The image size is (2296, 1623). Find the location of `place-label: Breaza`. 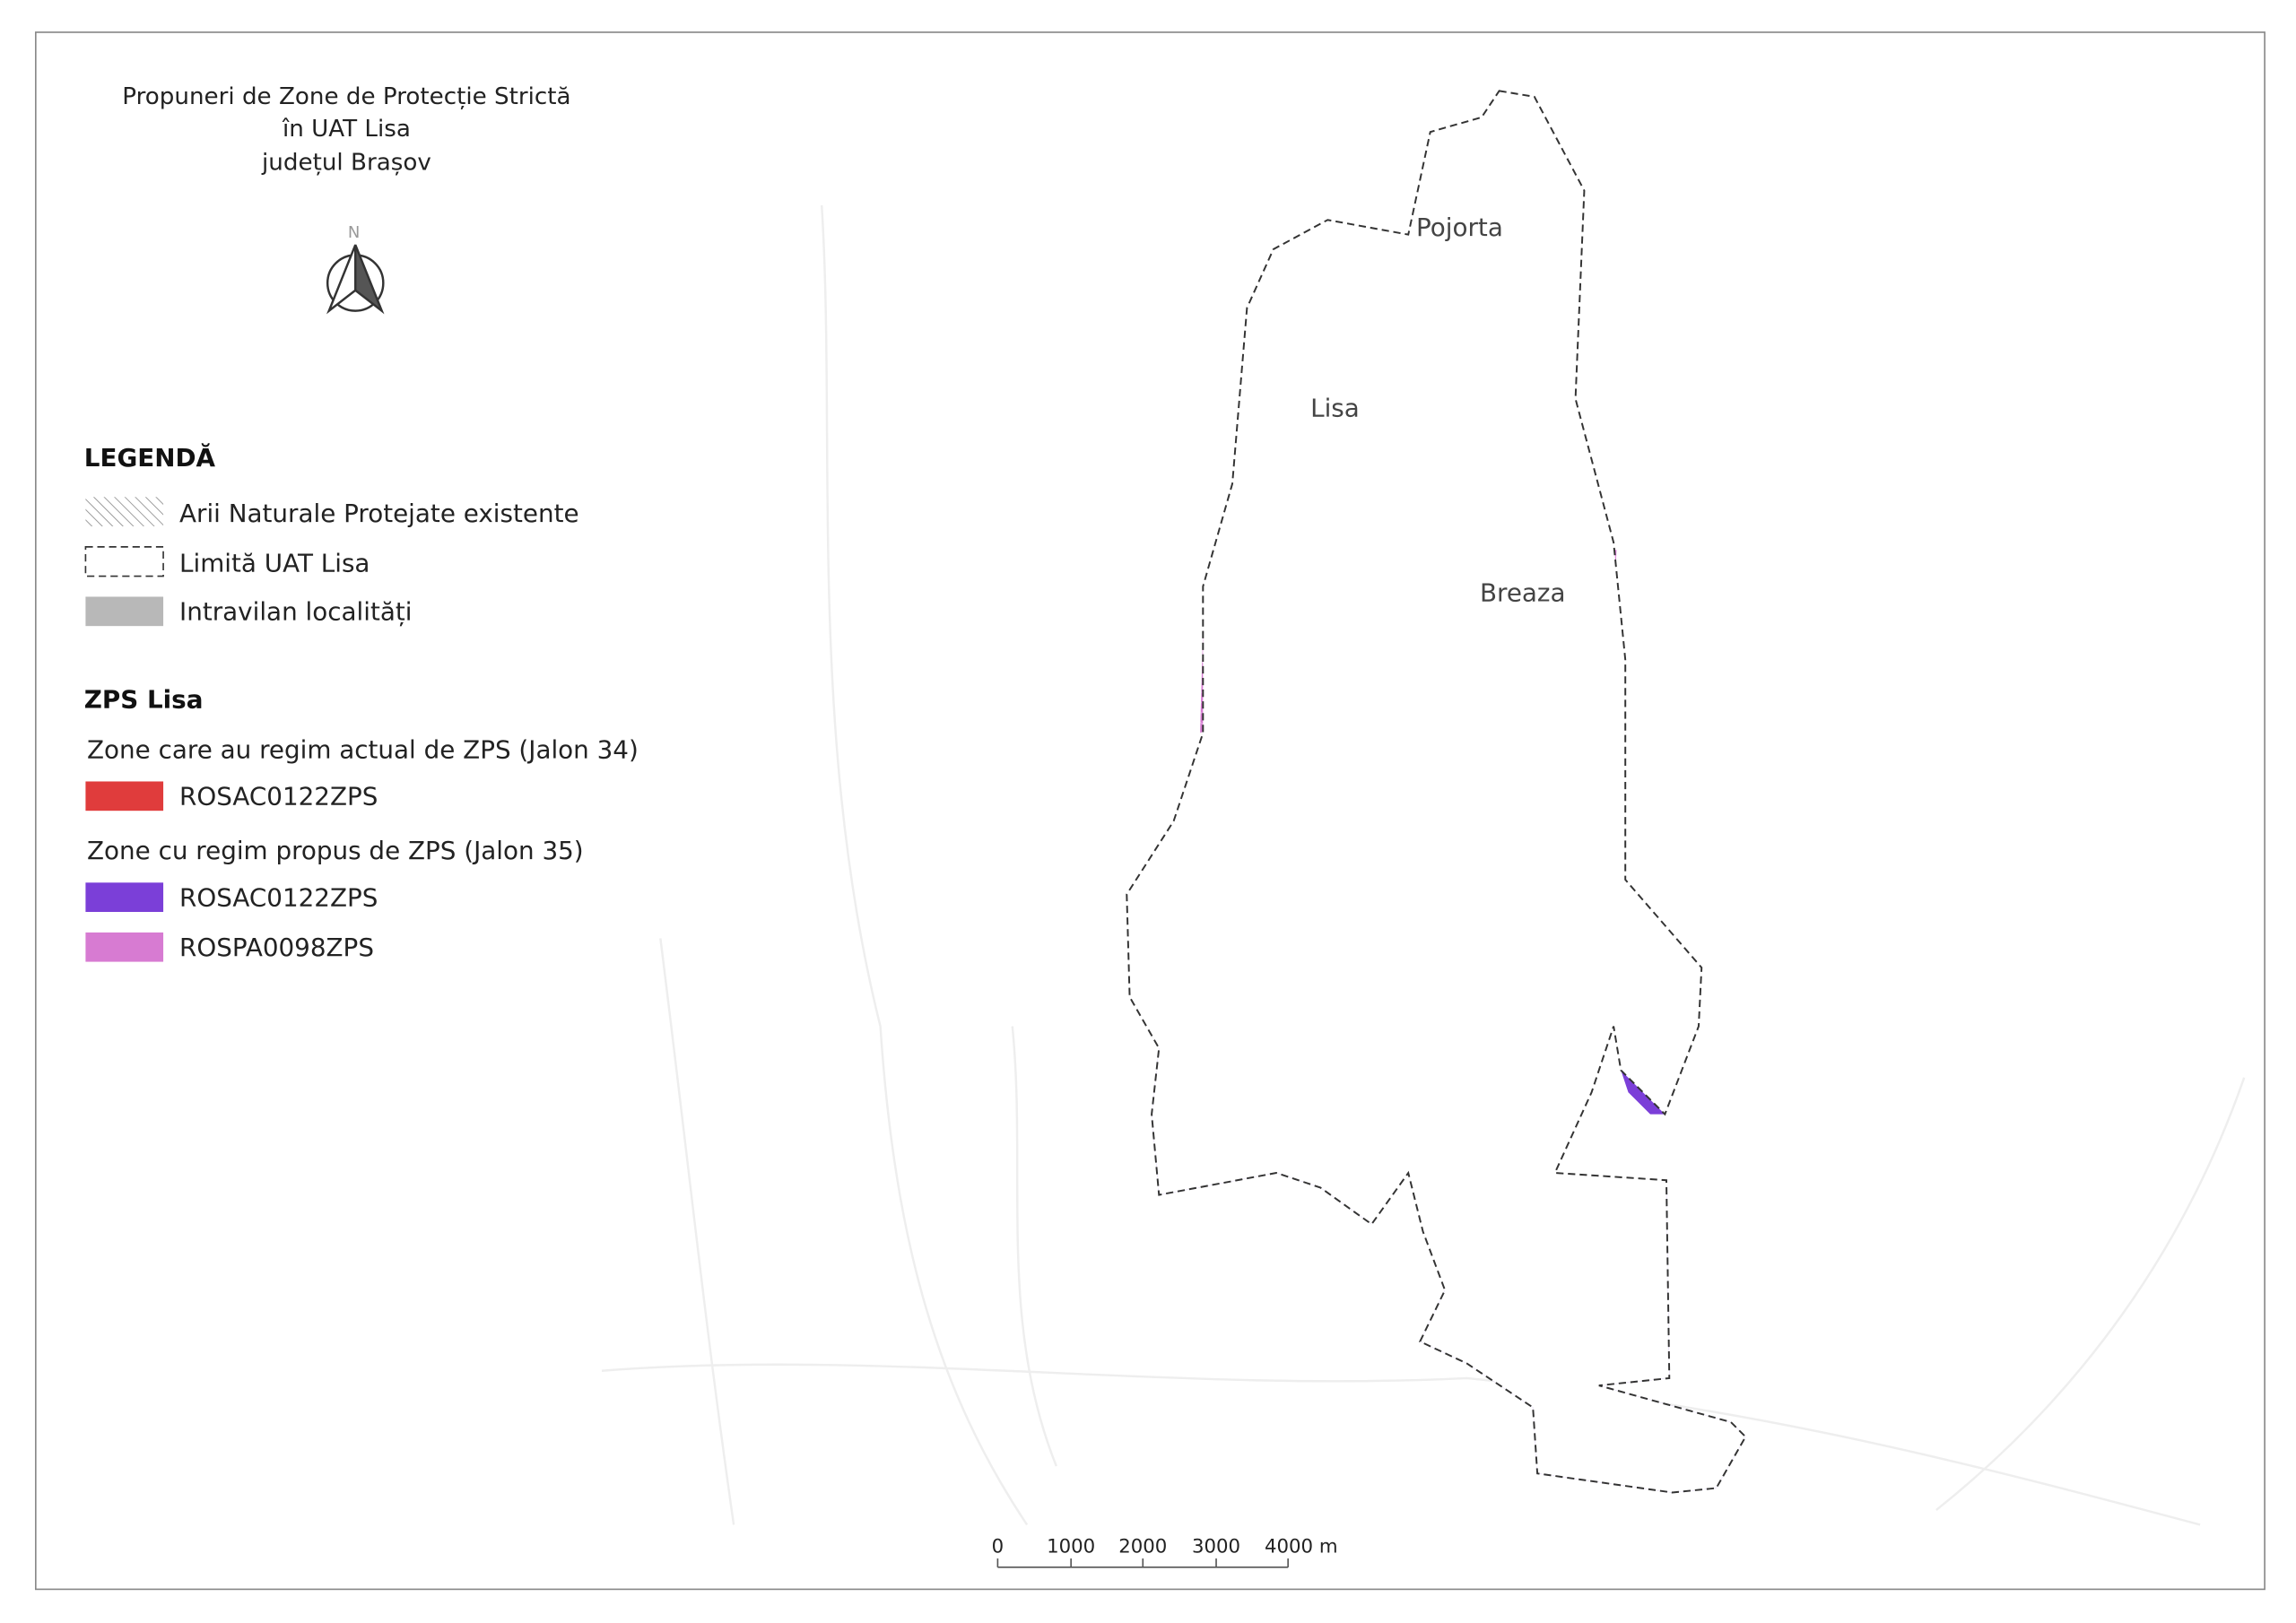

place-label: Breaza is located at coordinates (1523, 592).